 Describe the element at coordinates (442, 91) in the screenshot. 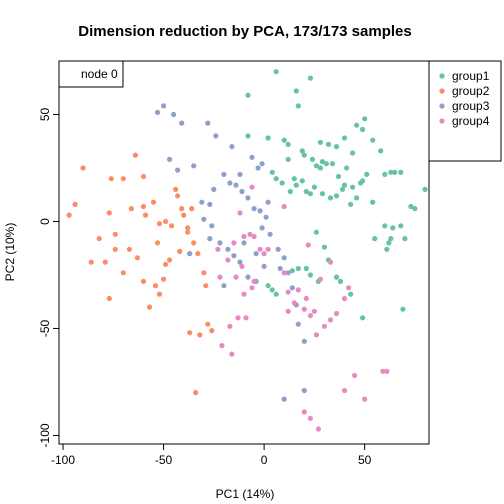

I see `legend-swatch-group2` at that location.